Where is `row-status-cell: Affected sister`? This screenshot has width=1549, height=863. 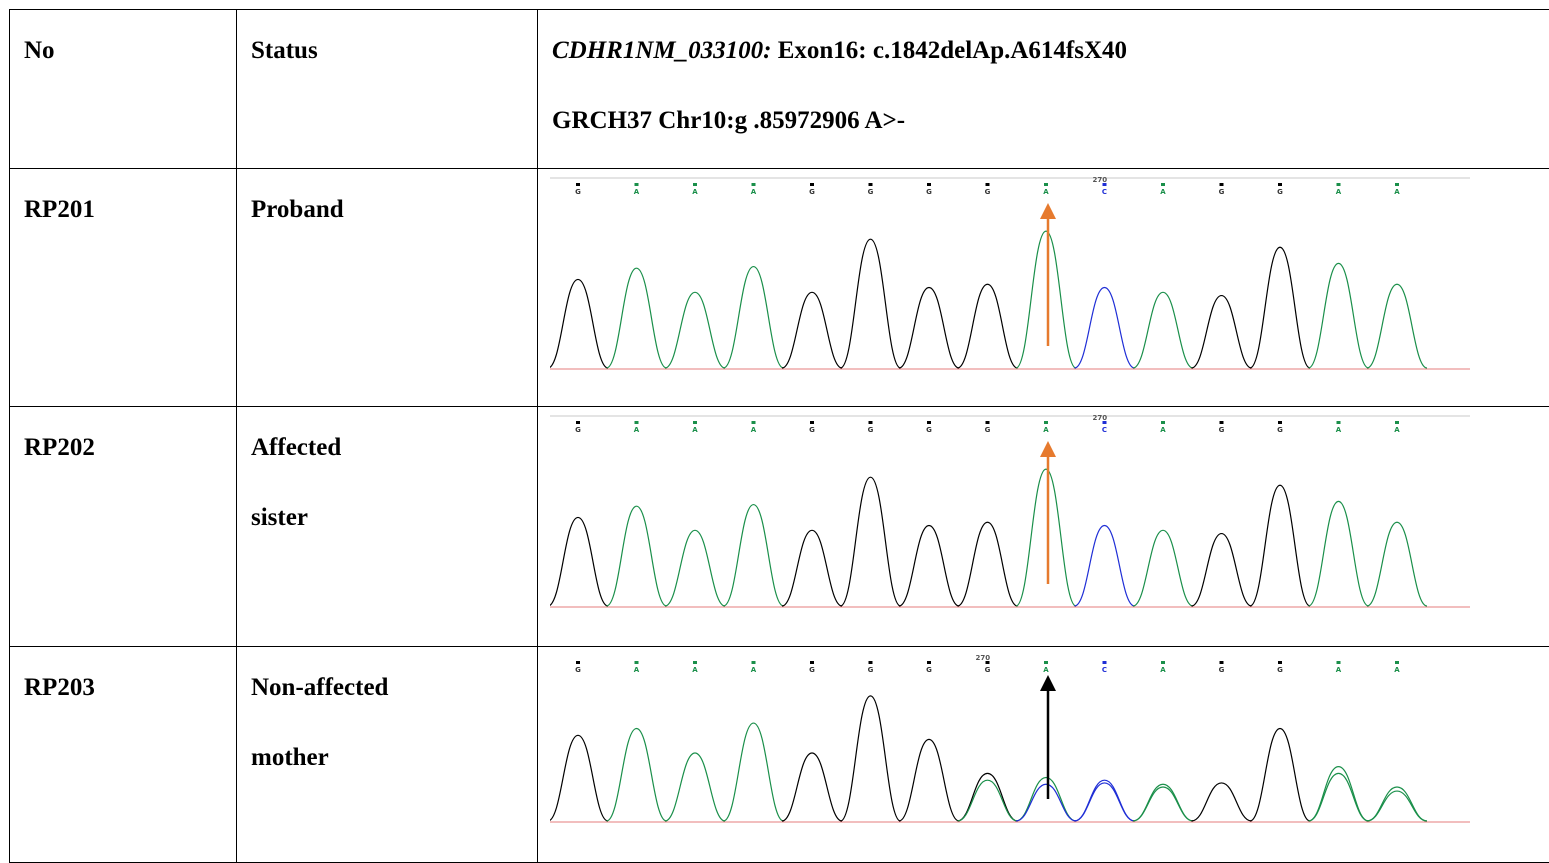 row-status-cell: Affected sister is located at coordinates (387, 527).